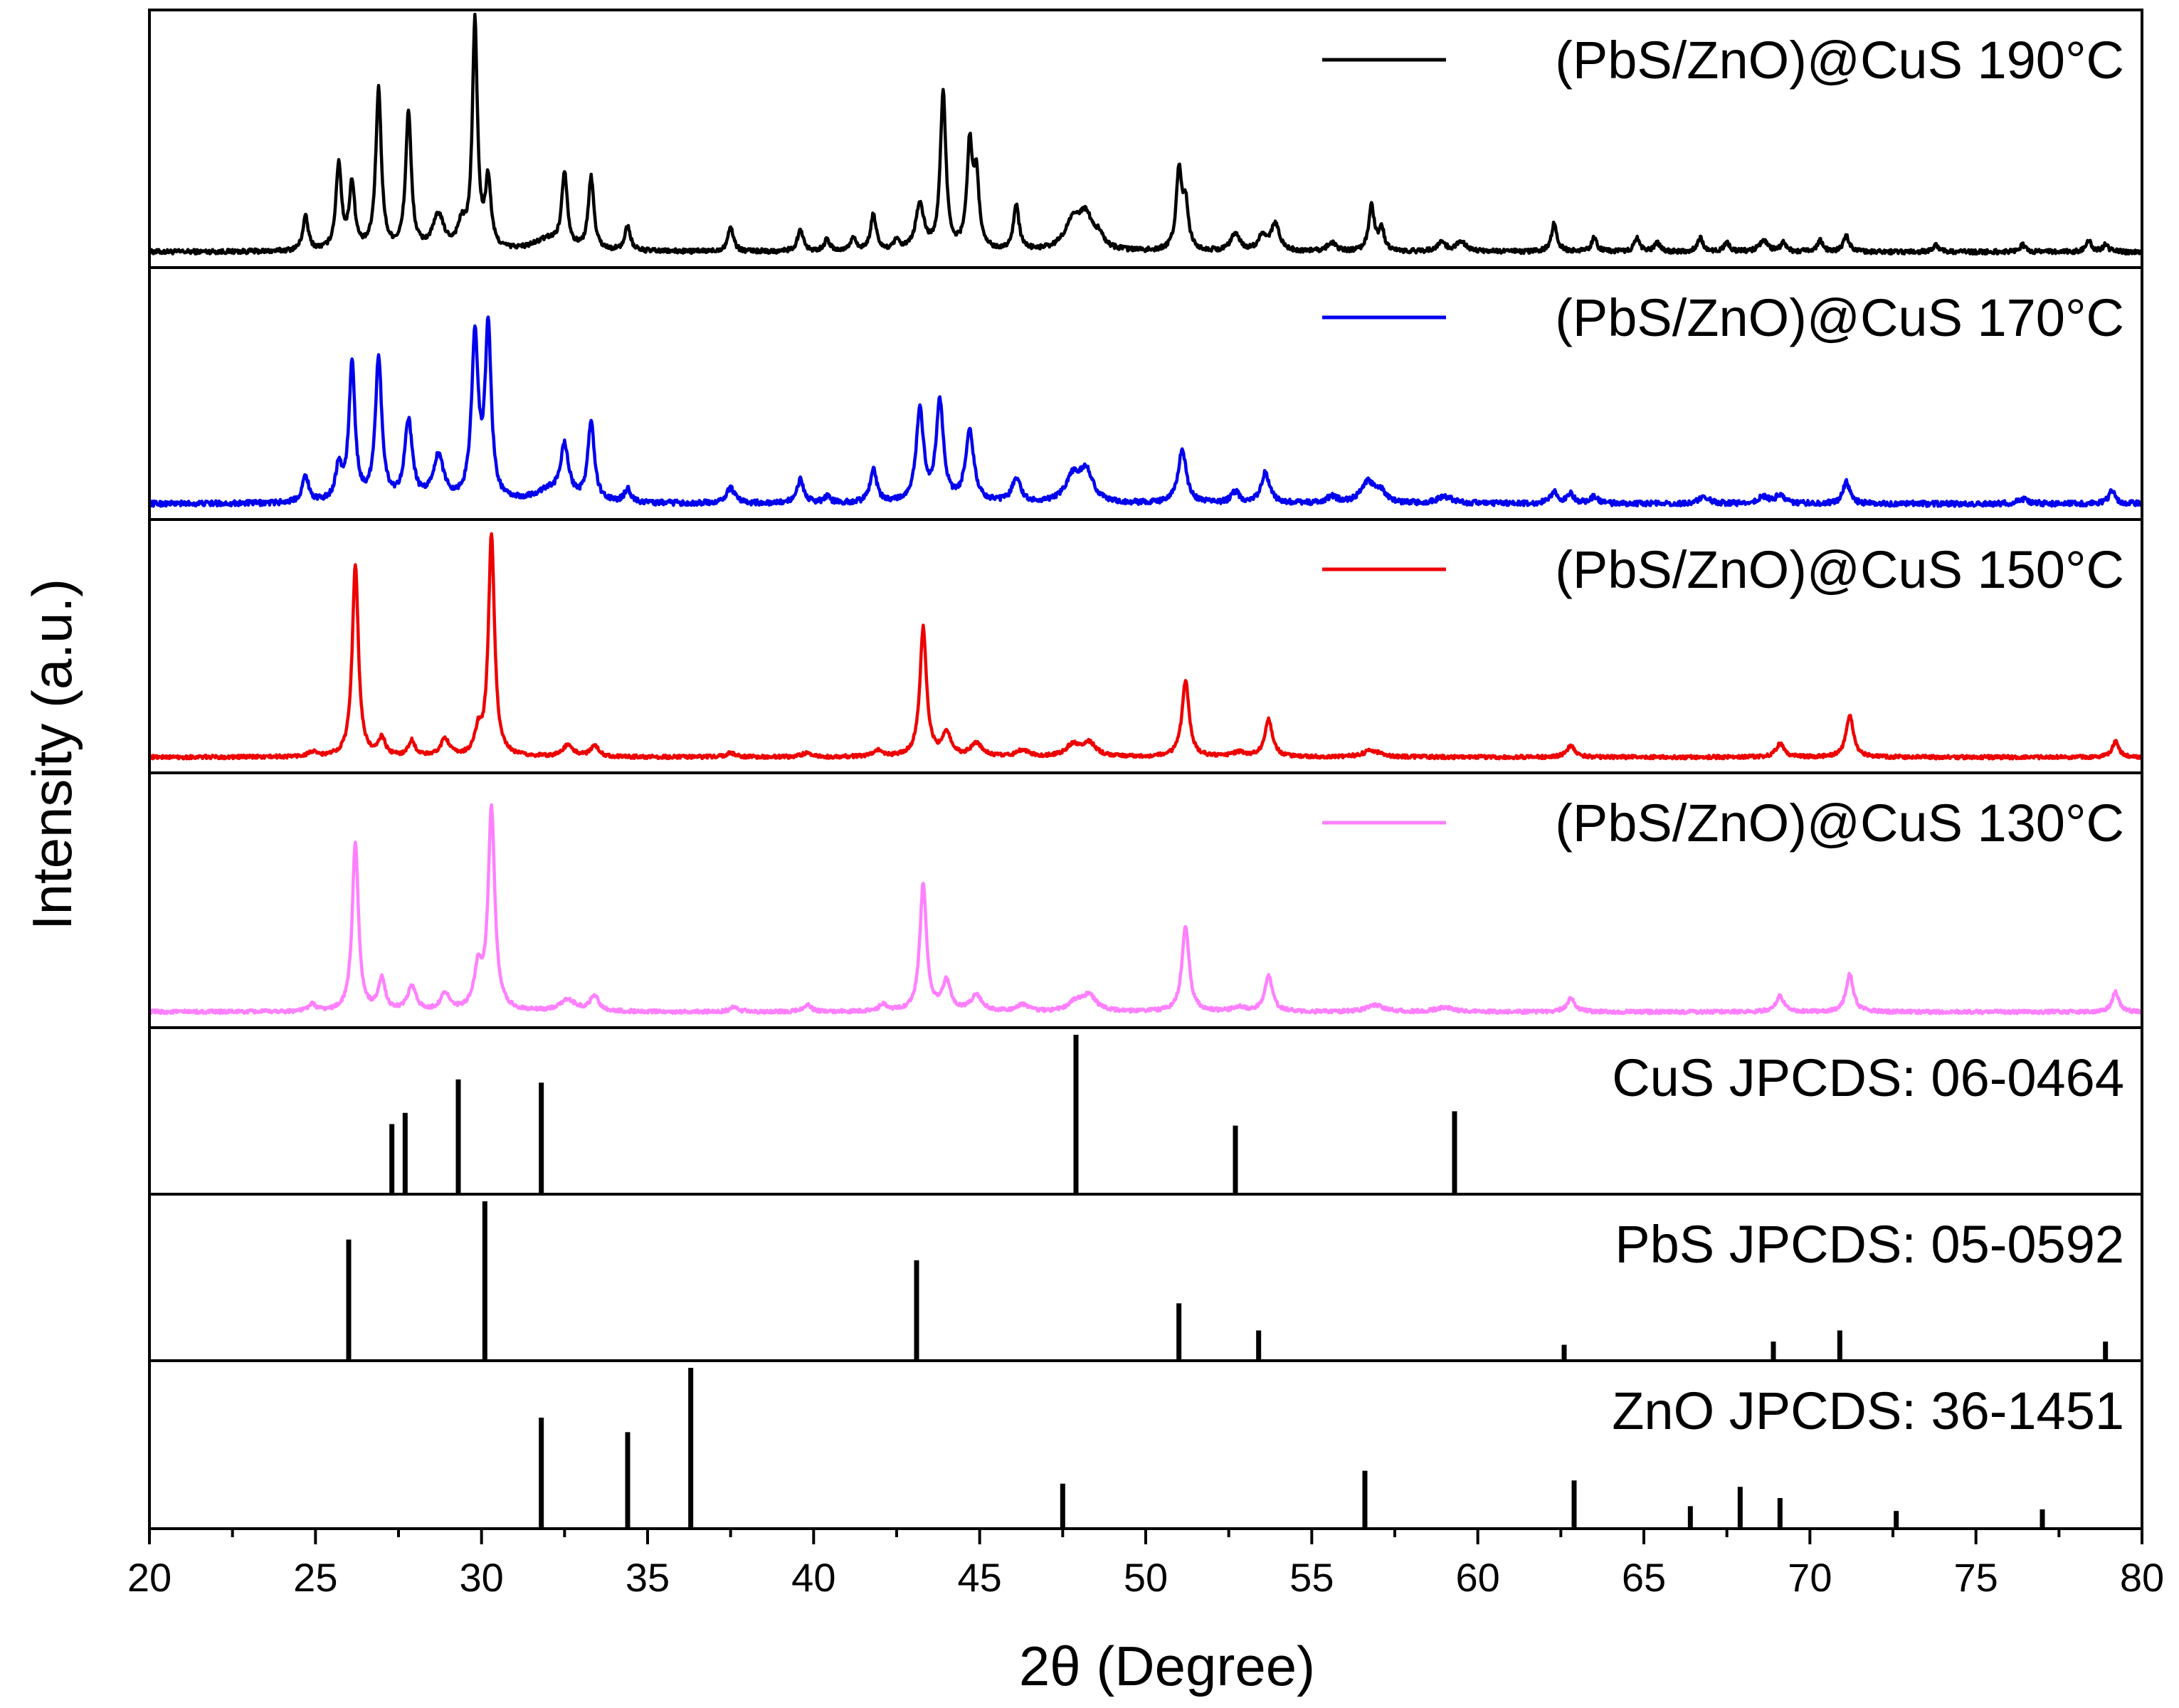 This screenshot has width=2179, height=1708. Describe the element at coordinates (1839, 823) in the screenshot. I see `legend-label: (PbS/ZnO)@CuS 130°C` at that location.